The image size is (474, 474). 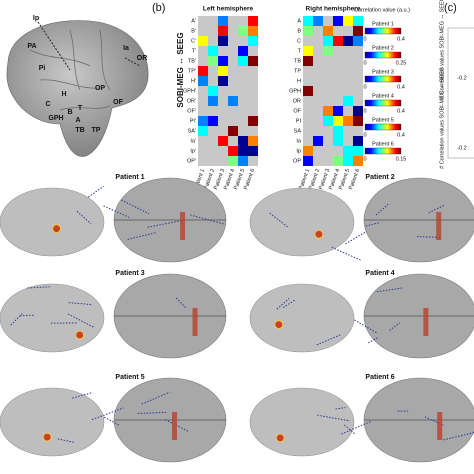 I want to click on brain-label: C, so click(x=47, y=104).